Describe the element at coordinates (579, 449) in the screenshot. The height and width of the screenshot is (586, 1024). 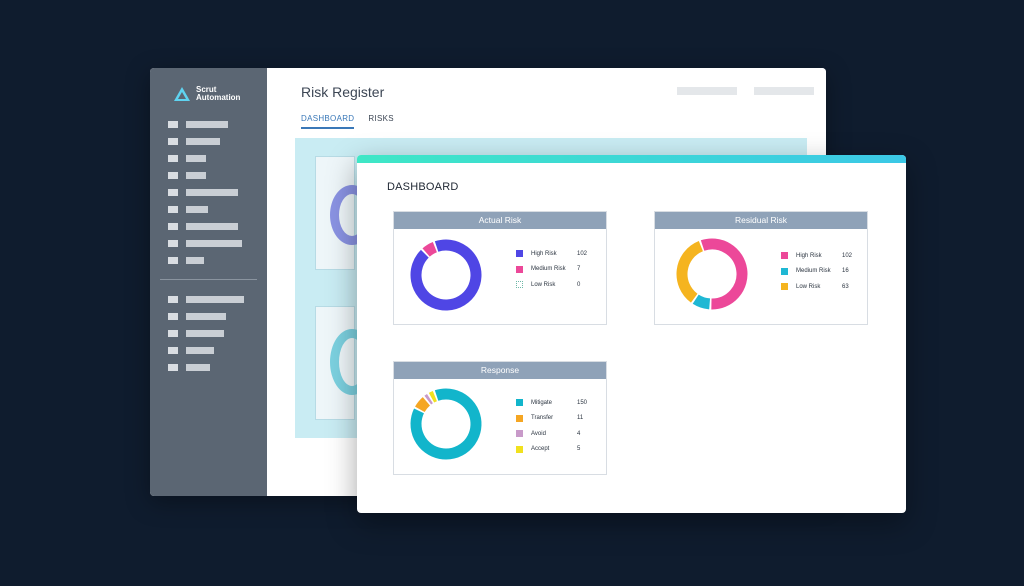
I see `legend-value: 5` at that location.